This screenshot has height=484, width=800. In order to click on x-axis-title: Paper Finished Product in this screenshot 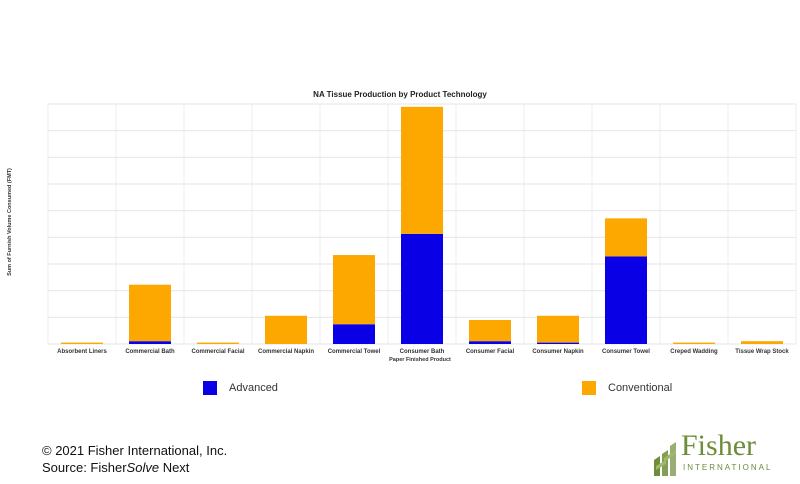, I will do `click(420, 360)`.